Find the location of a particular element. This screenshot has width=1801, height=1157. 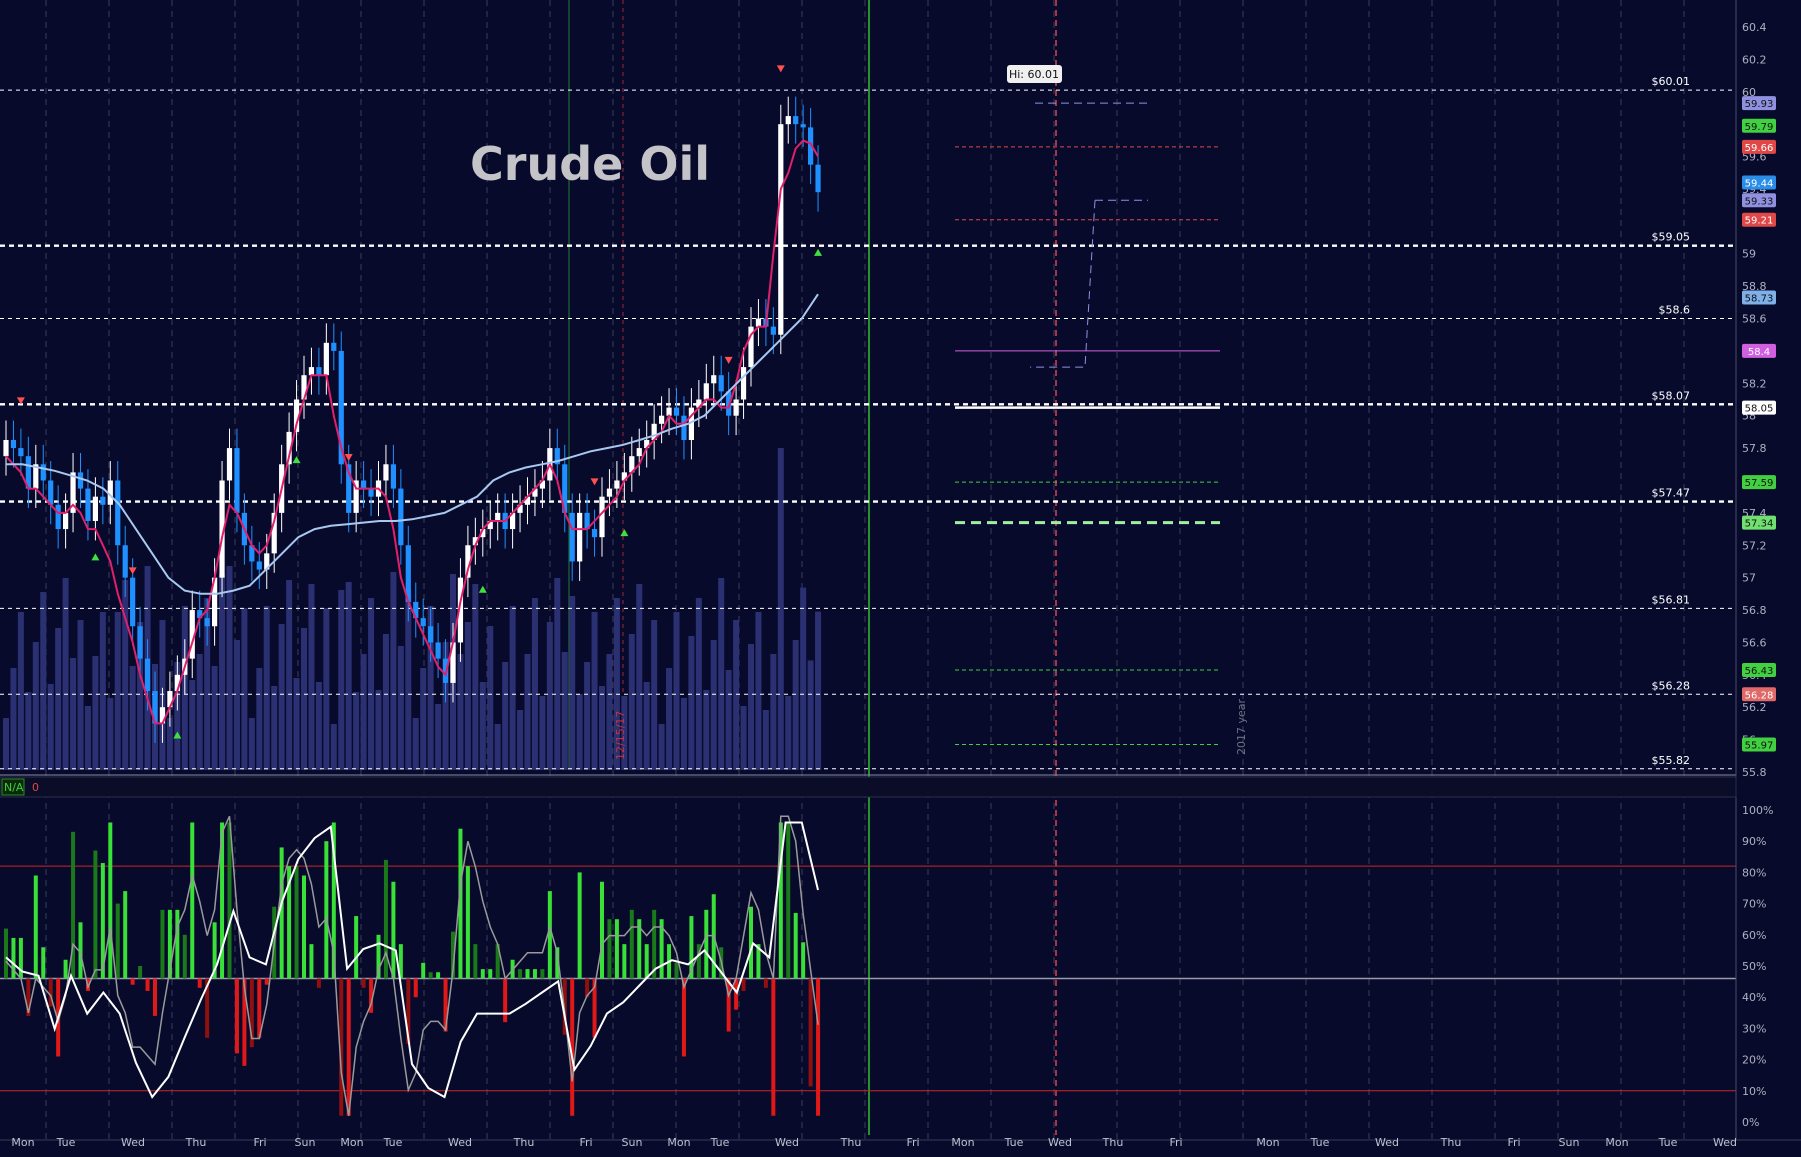

osc-tick: 30% is located at coordinates (1754, 1028).